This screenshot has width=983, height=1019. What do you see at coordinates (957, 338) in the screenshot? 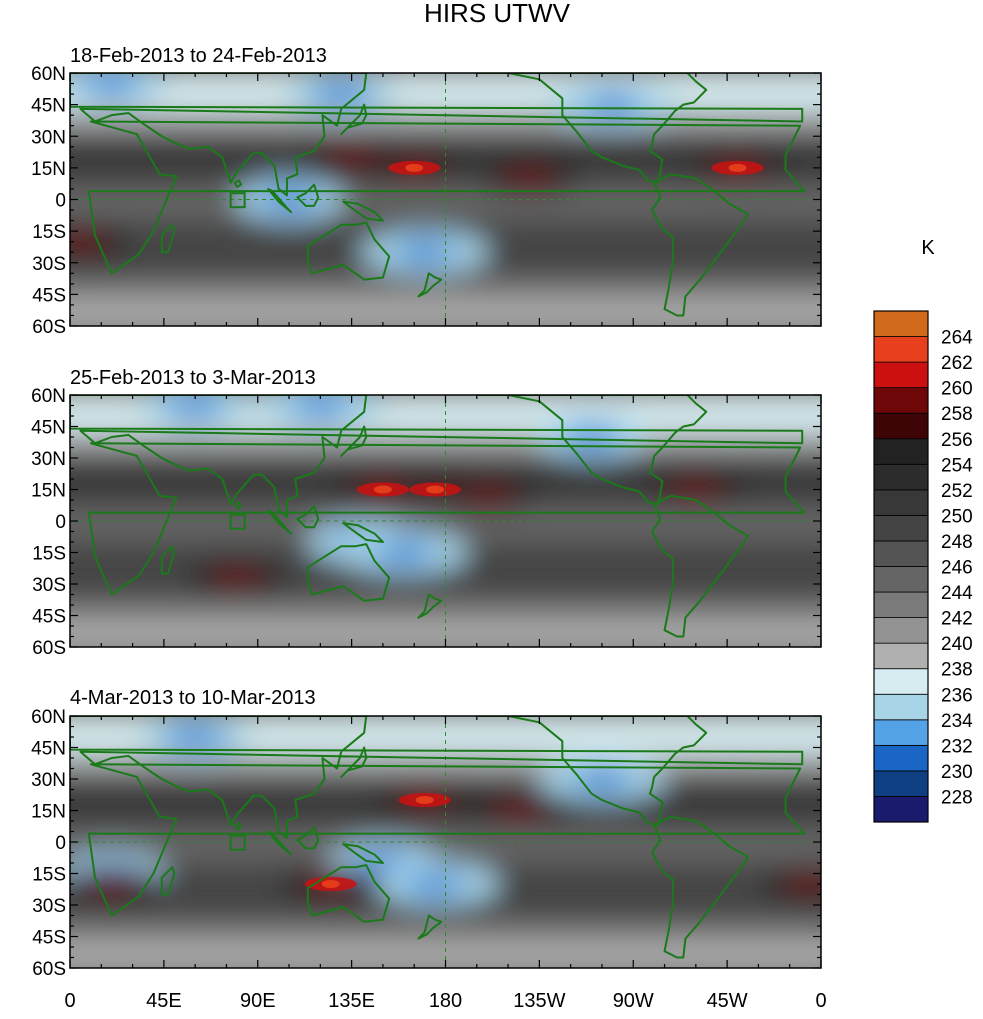
I see `colorbar-level-label: 264` at bounding box center [957, 338].